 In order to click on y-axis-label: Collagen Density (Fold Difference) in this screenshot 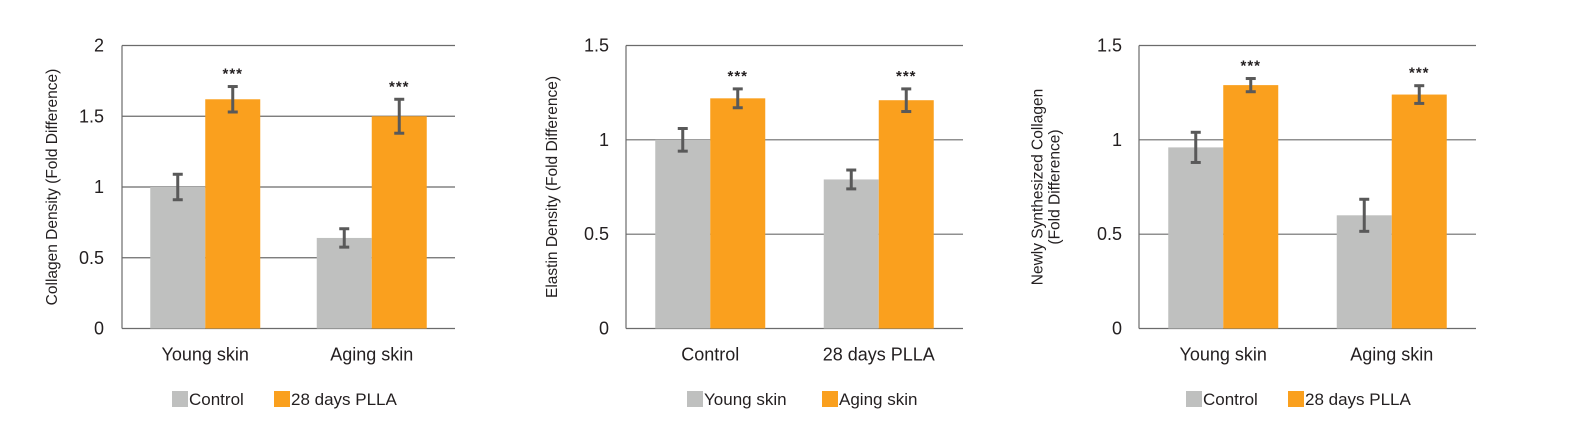, I will do `click(52, 187)`.